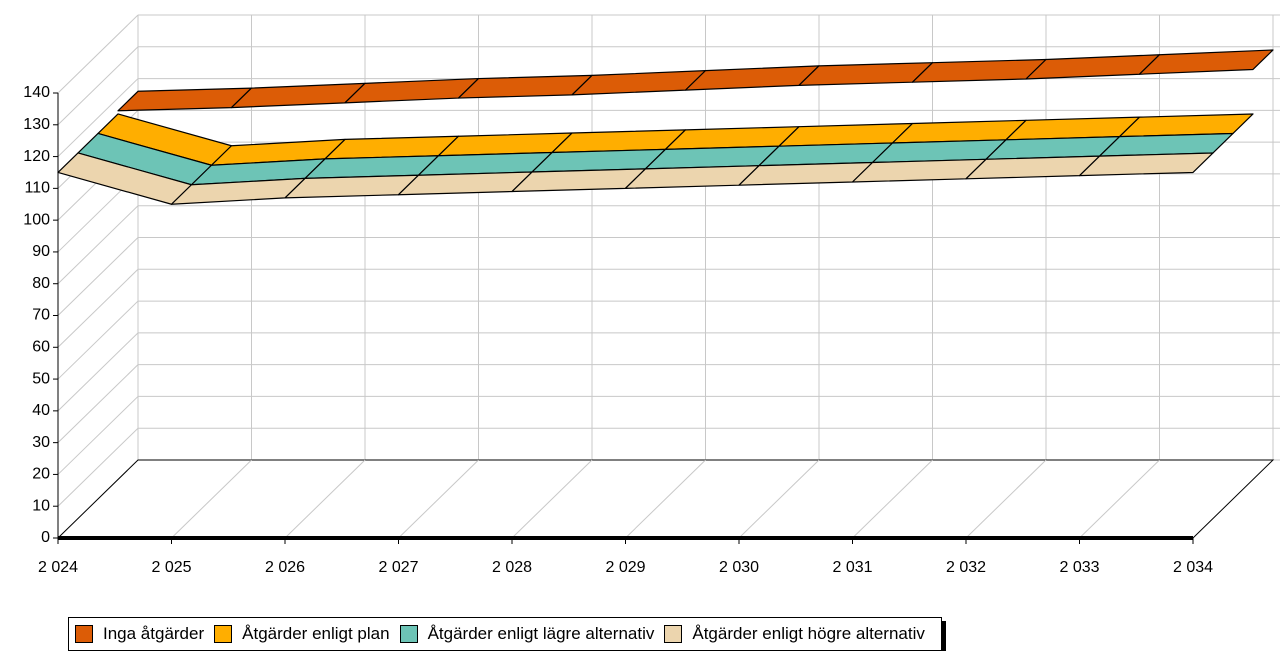  What do you see at coordinates (37, 188) in the screenshot?
I see `y-tick-label: 110` at bounding box center [37, 188].